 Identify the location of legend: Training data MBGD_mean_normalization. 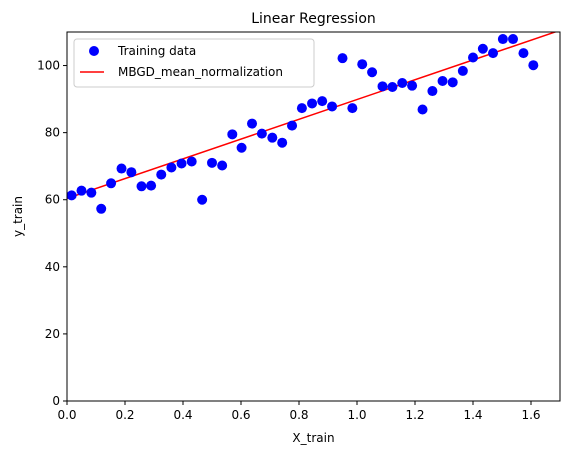
(194, 63).